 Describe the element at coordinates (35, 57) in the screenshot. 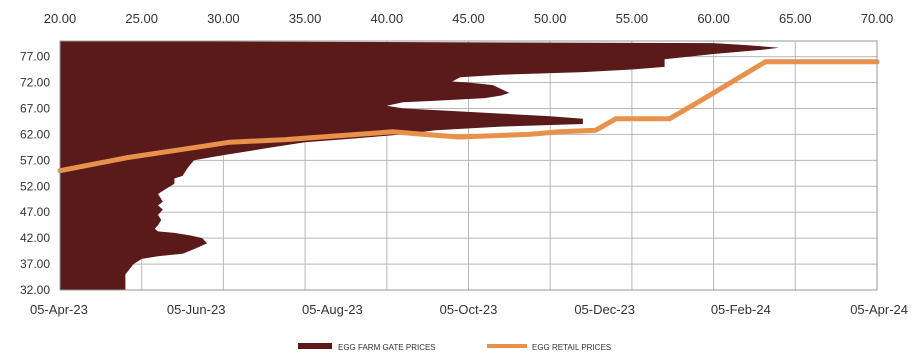

I see `left-tick-label: 77.00` at that location.